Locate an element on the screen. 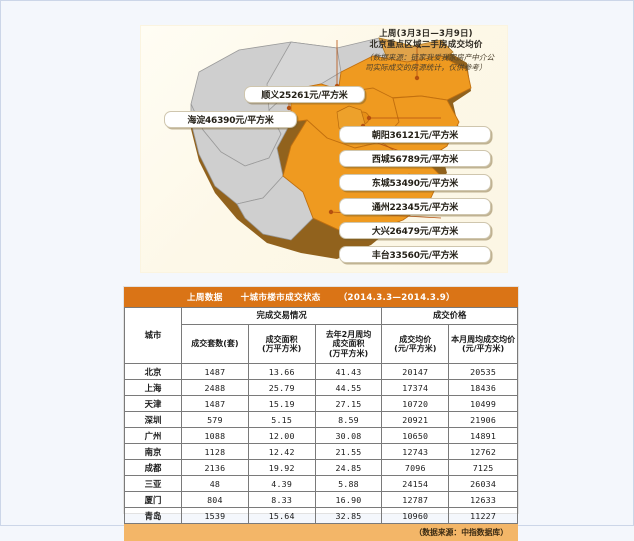 This screenshot has width=634, height=541. map-header-line1: 上周(3月3日—3月9日) is located at coordinates (426, 34).